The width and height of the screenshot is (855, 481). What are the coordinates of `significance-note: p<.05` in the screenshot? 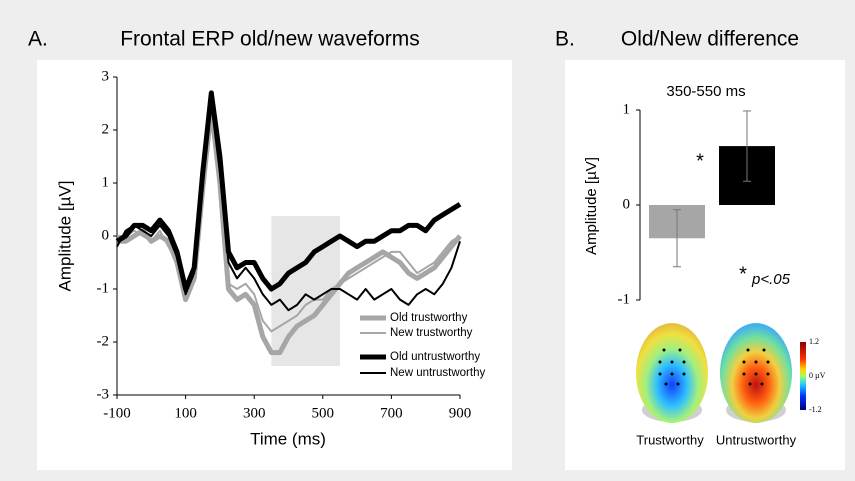 It's located at (771, 279).